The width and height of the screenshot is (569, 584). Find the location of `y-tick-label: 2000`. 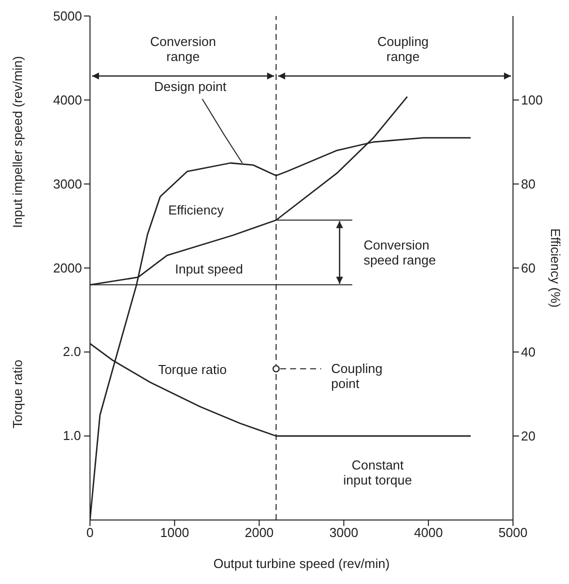

y-tick-label: 2000 is located at coordinates (67, 268).